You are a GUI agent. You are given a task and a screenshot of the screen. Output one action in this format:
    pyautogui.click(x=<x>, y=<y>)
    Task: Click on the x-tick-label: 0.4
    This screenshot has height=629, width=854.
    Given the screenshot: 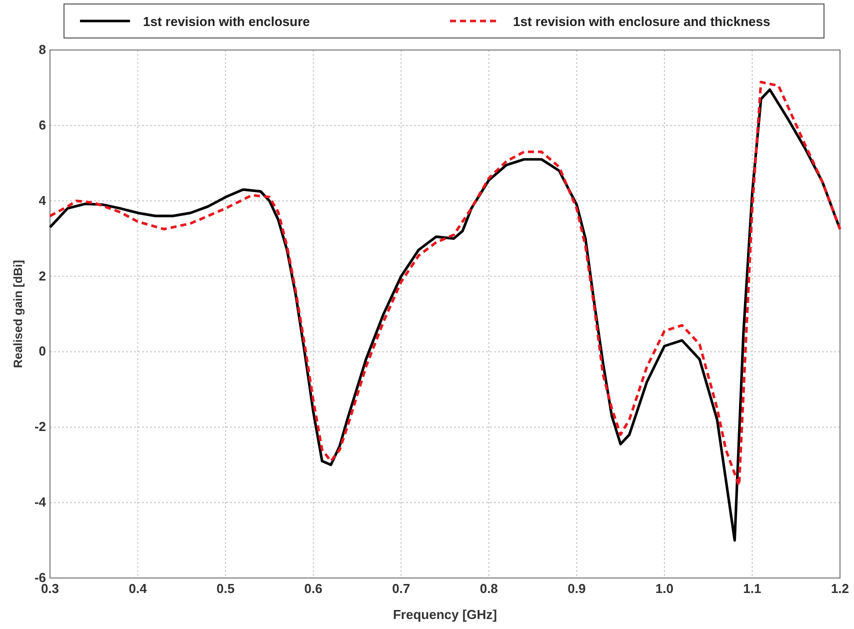 What is the action you would take?
    pyautogui.click(x=138, y=588)
    